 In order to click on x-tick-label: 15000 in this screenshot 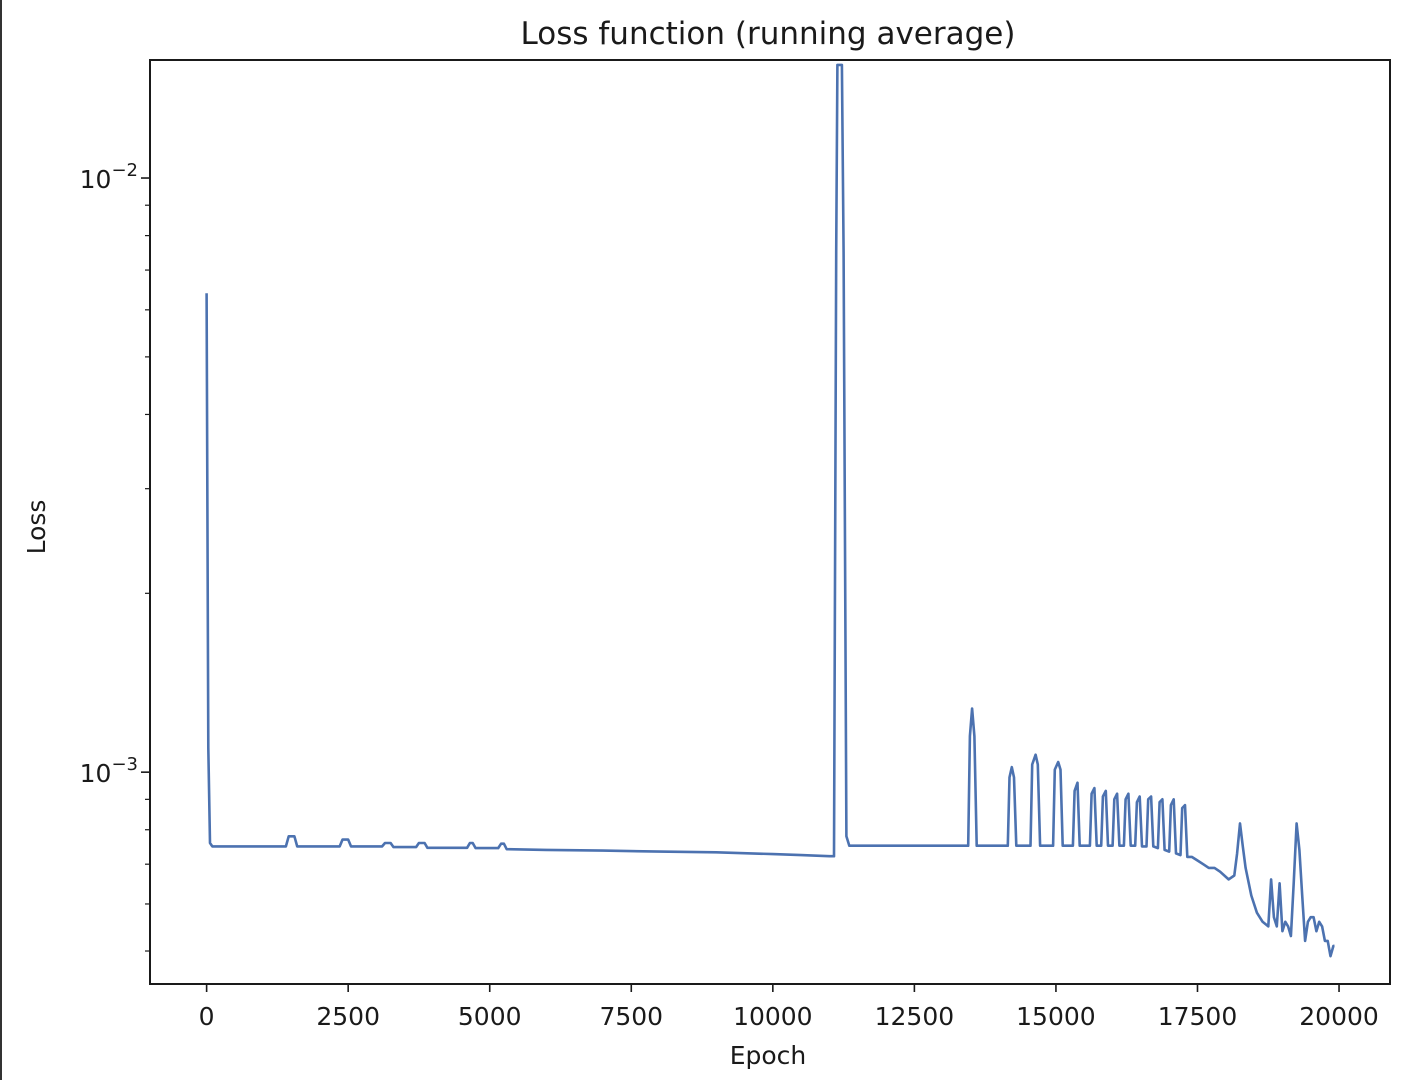, I will do `click(1056, 1016)`.